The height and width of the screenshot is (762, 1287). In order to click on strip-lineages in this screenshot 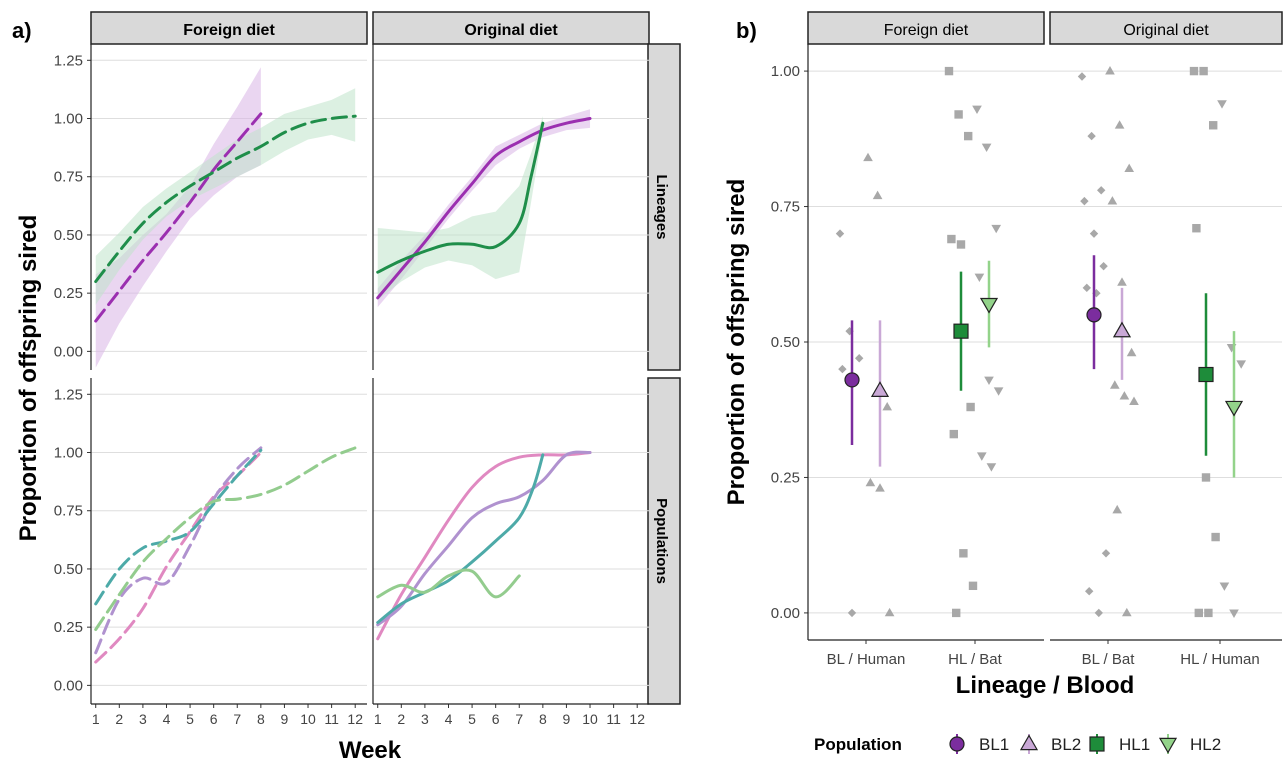, I will do `click(664, 207)`.